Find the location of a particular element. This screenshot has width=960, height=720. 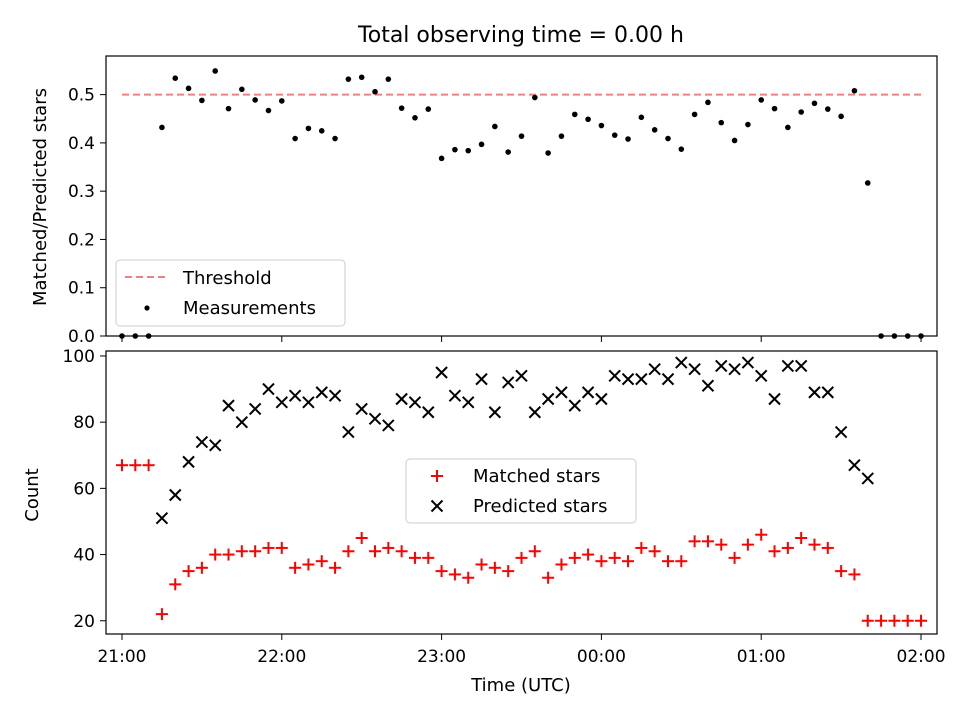

matched-legend-label: Matched stars is located at coordinates (536, 476).